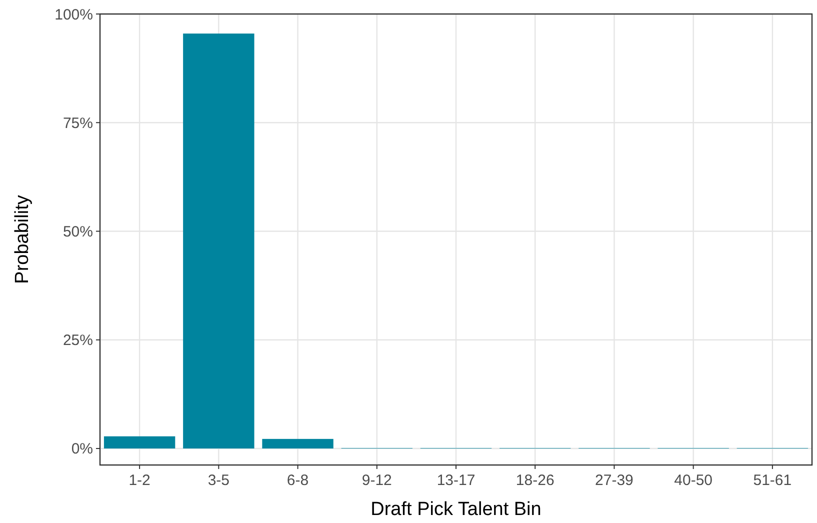 The width and height of the screenshot is (817, 523). What do you see at coordinates (297, 480) in the screenshot?
I see `x-tick-label: 6-8` at bounding box center [297, 480].